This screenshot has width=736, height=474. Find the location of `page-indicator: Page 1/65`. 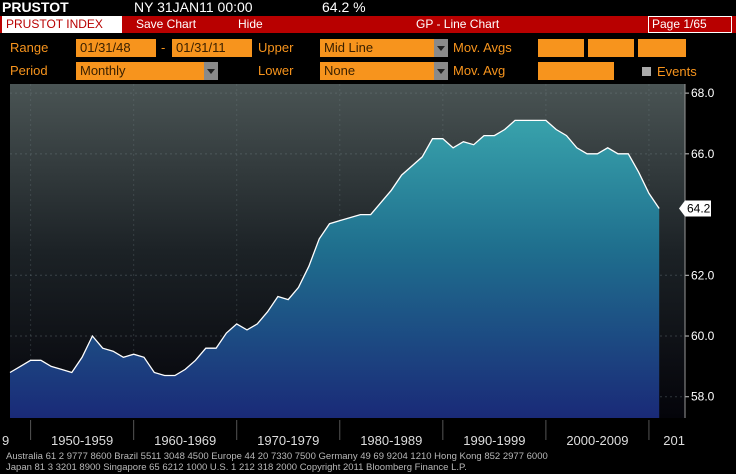

page-indicator: Page 1/65 is located at coordinates (690, 24).